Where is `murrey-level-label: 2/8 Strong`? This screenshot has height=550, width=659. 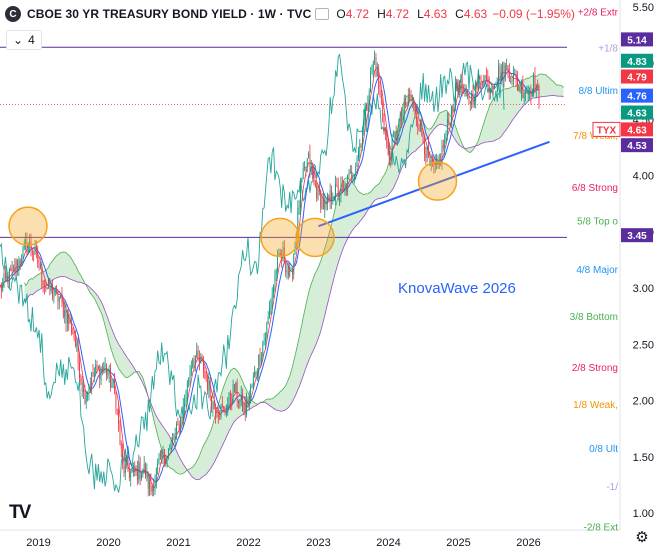 murrey-level-label: 2/8 Strong is located at coordinates (595, 368).